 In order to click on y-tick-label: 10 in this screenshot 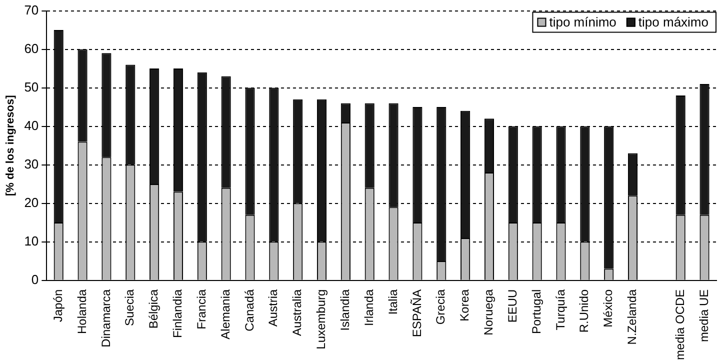, I will do `click(31, 240)`.